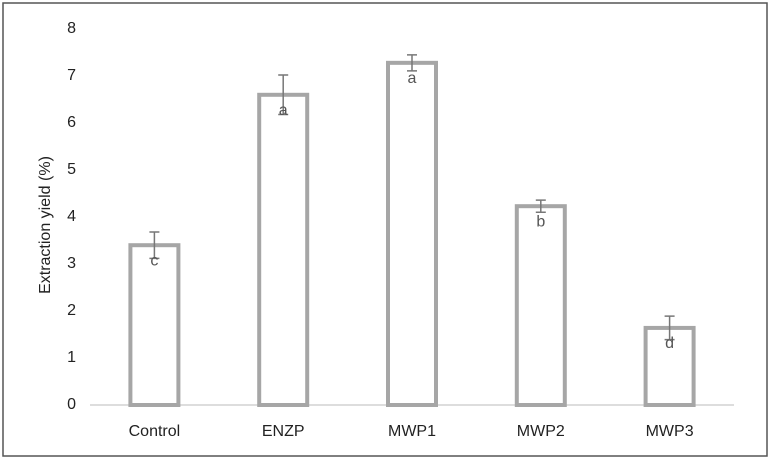 The height and width of the screenshot is (460, 771). What do you see at coordinates (154, 260) in the screenshot?
I see `significance-letter: c` at bounding box center [154, 260].